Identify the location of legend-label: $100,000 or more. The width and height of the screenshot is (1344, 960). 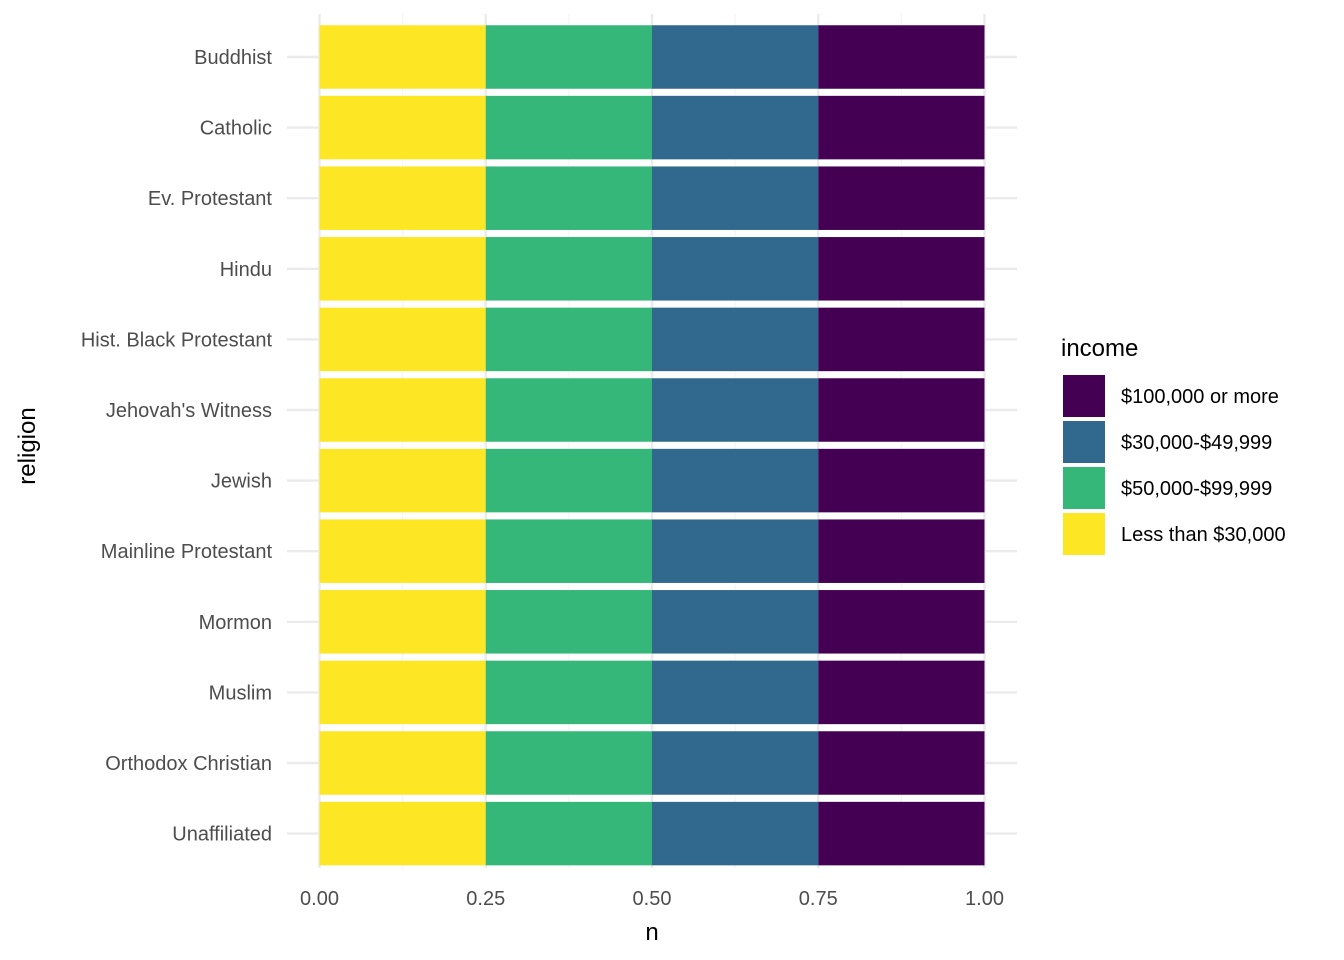
(1200, 397).